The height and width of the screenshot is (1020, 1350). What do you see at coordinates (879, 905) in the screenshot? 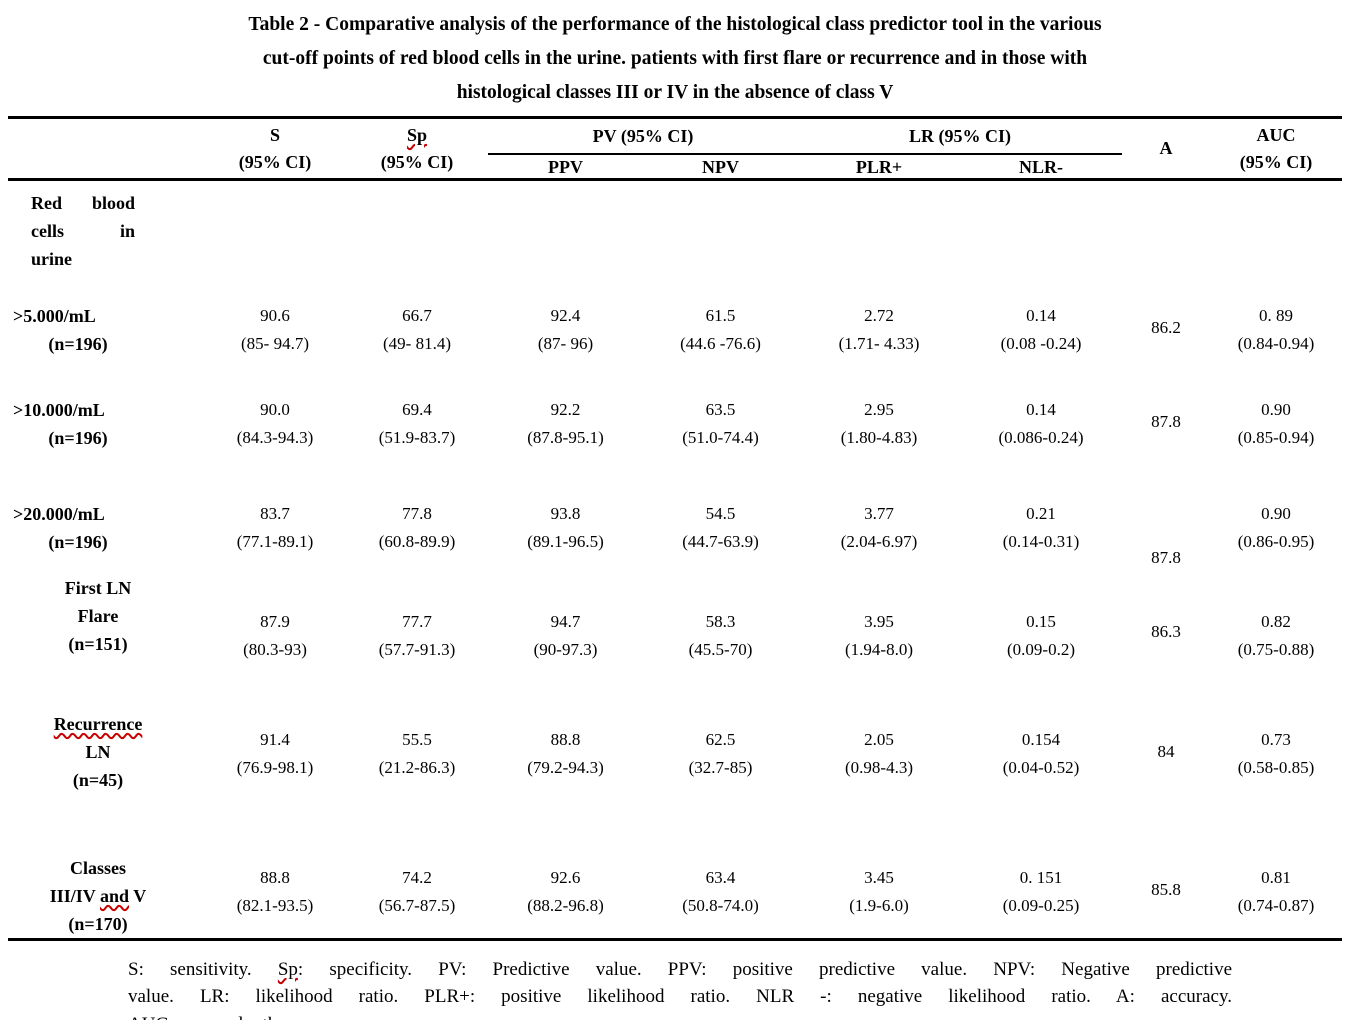
I see `ci: (1.9-6.0)` at bounding box center [879, 905].